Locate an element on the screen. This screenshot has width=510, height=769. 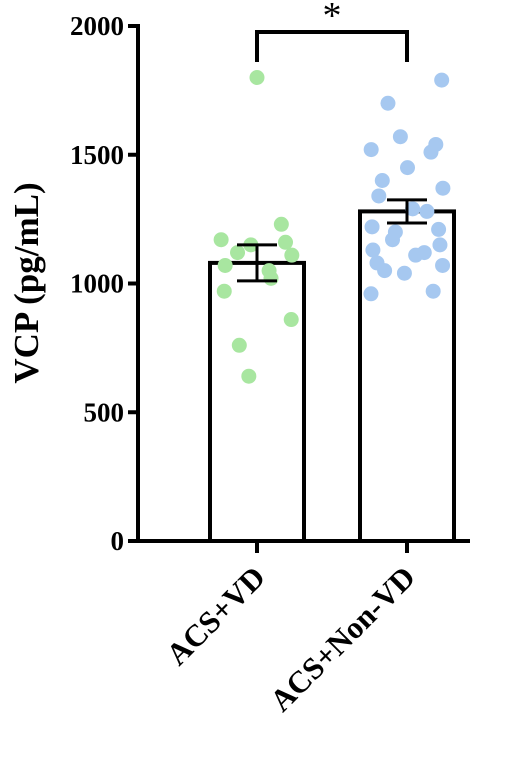
y-tick-label: 0 is located at coordinates (118, 541).